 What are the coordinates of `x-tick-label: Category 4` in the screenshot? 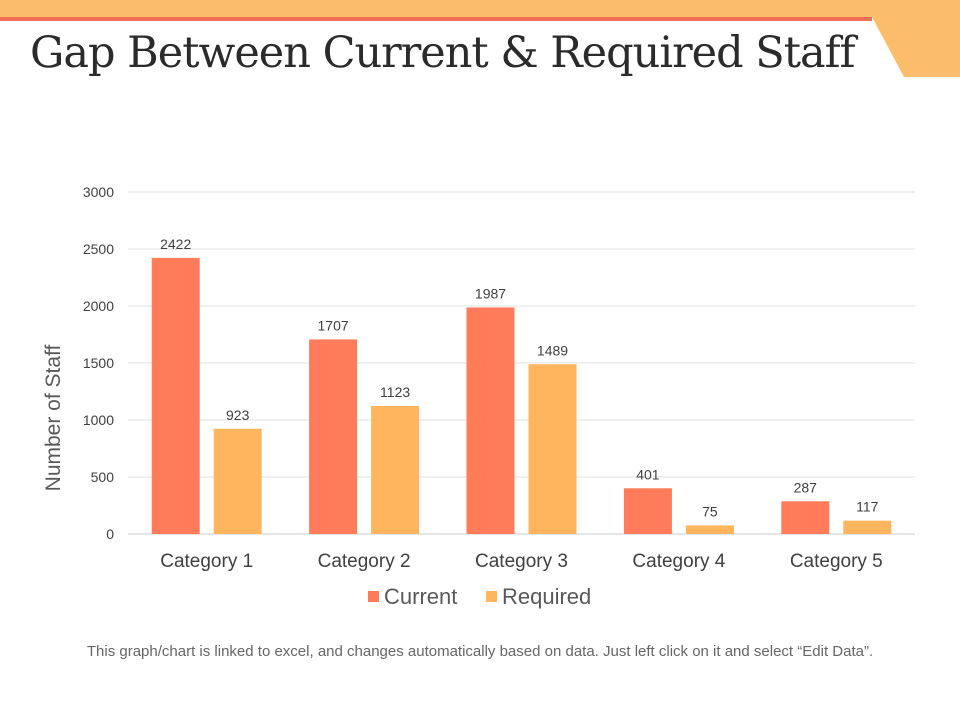 It's located at (678, 561).